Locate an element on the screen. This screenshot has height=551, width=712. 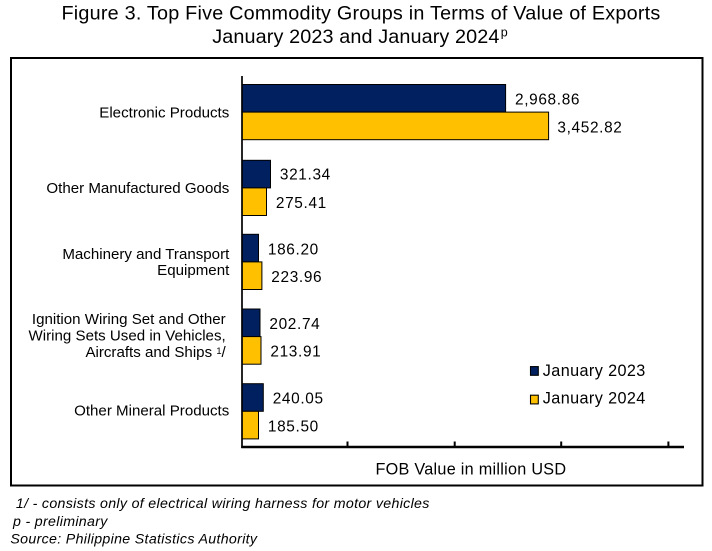
svg-text: 3,452.82 is located at coordinates (589, 127).